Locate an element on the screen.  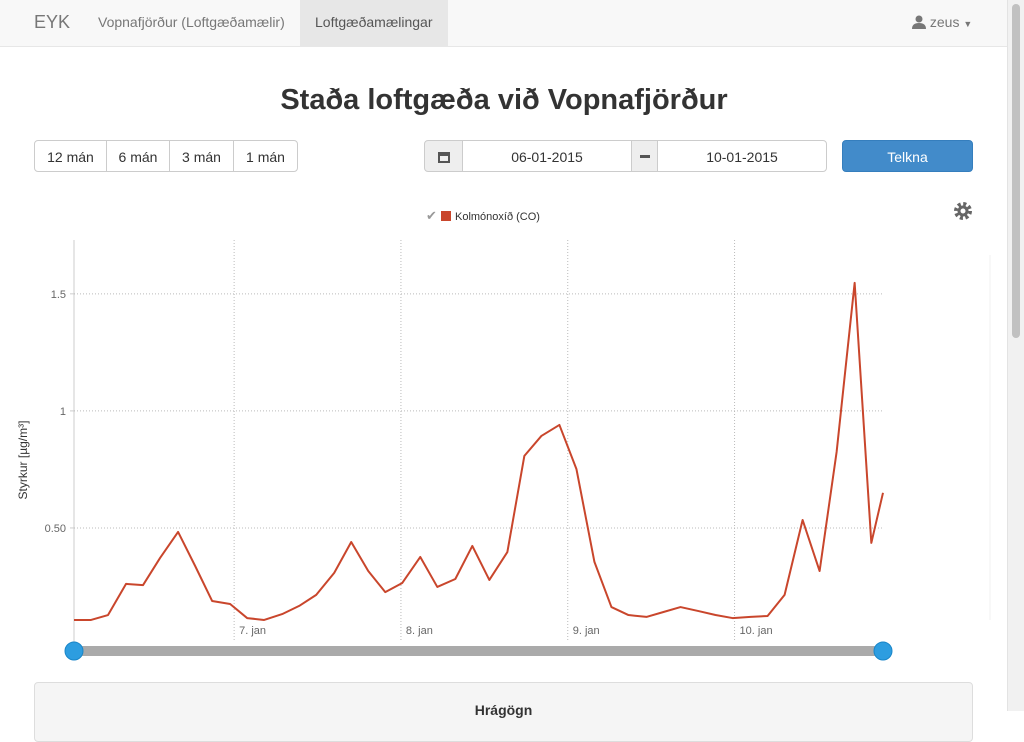
page-title: Staða loftgæða við Vopnafjörður is located at coordinates (504, 100).